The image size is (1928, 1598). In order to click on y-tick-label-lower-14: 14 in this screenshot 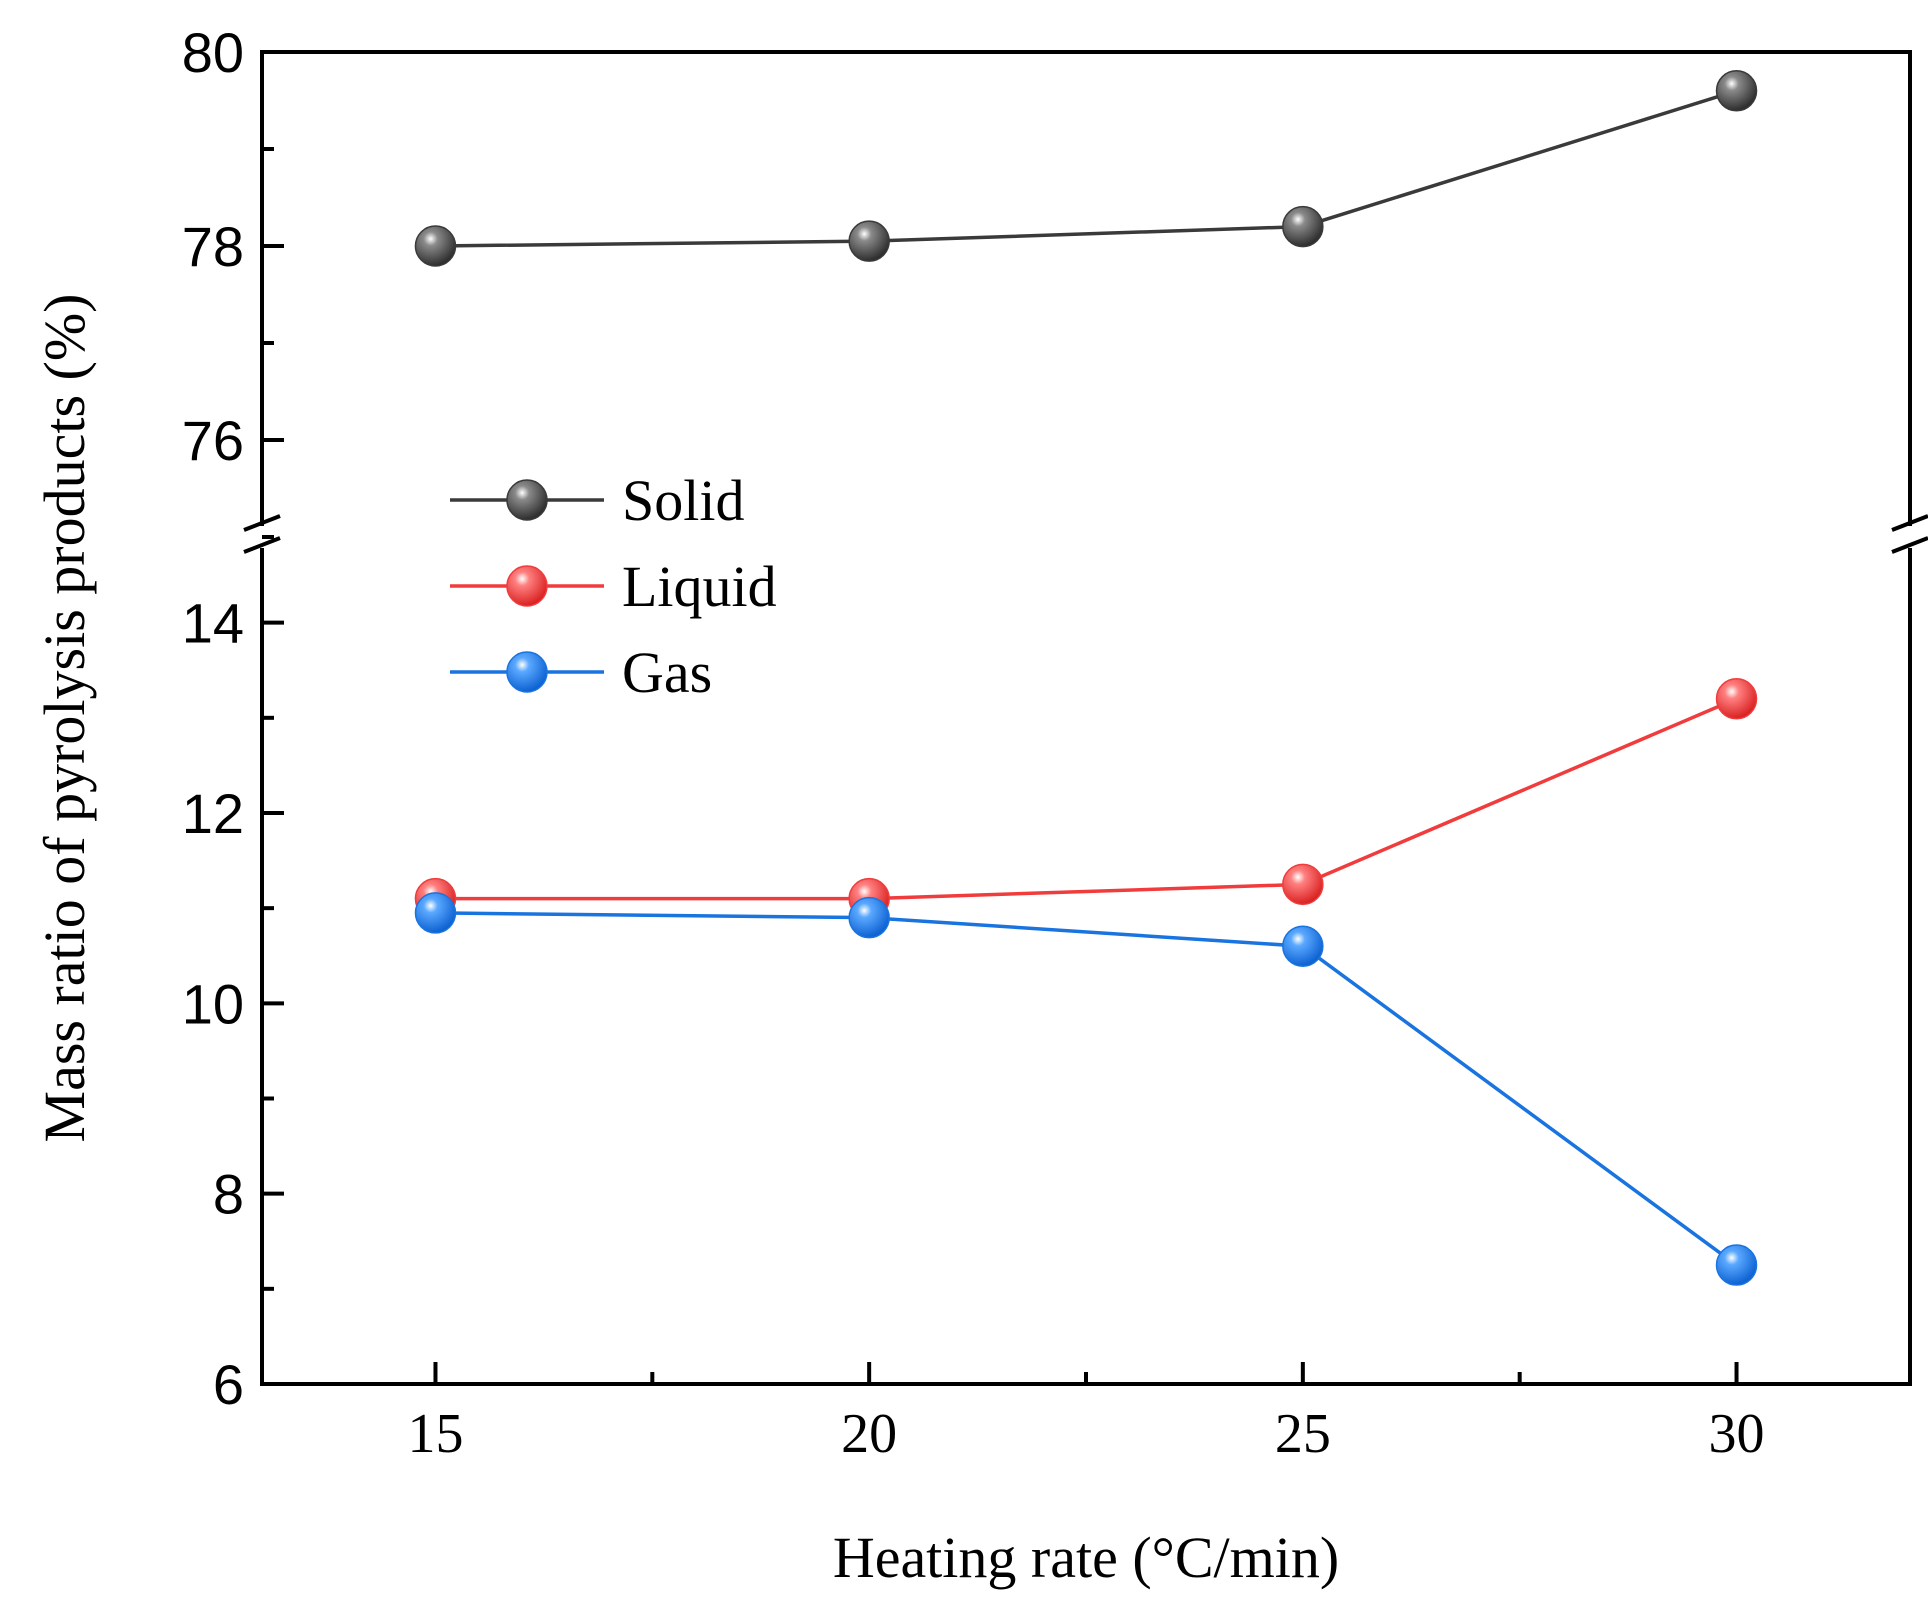, I will do `click(213, 623)`.